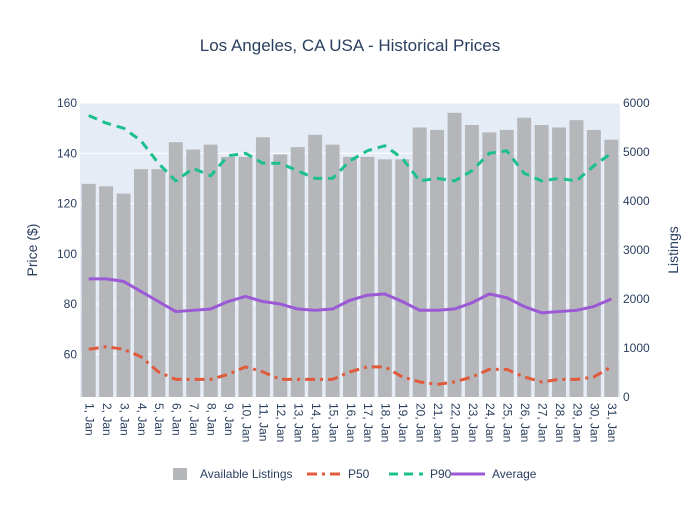 Image resolution: width=700 pixels, height=505 pixels. What do you see at coordinates (386, 422) in the screenshot?
I see `x-tick-label: 18, Jan` at bounding box center [386, 422].